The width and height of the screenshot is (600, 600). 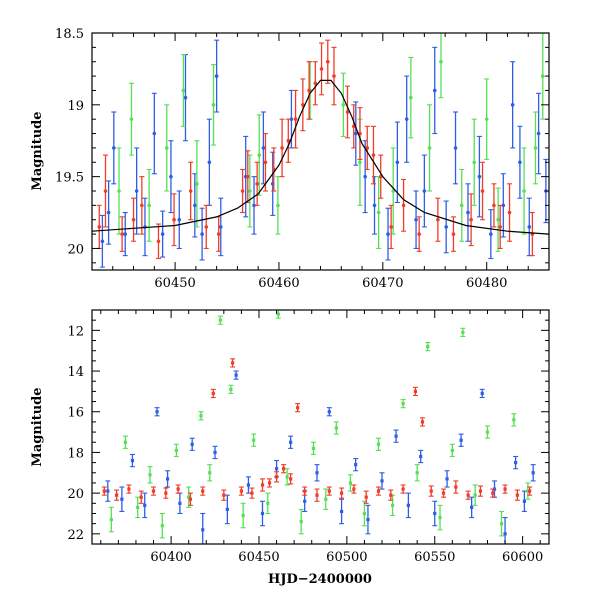 I want to click on x-tick-label: 60600, so click(x=522, y=557).